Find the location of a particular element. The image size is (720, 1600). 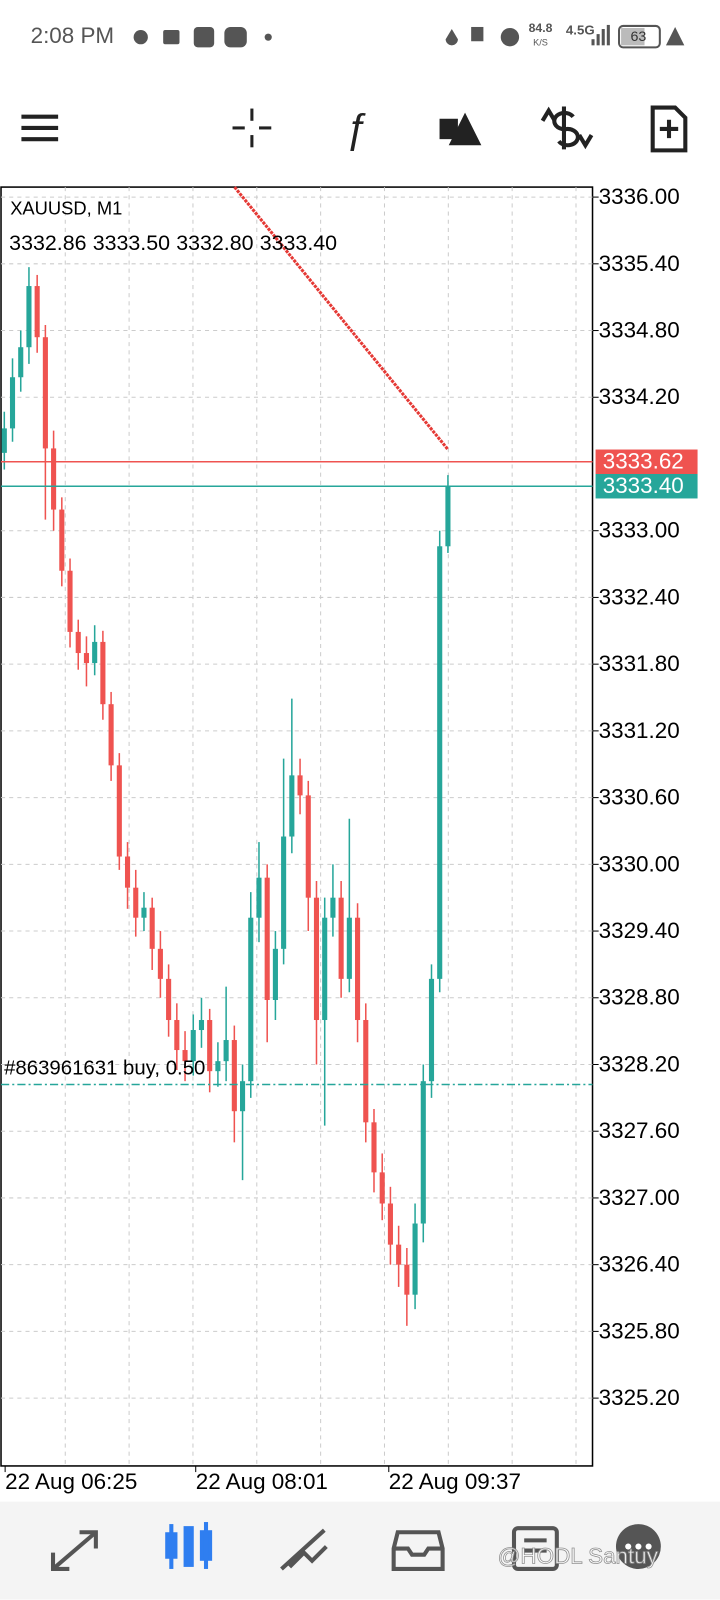

alert-icon is located at coordinates (675, 36).